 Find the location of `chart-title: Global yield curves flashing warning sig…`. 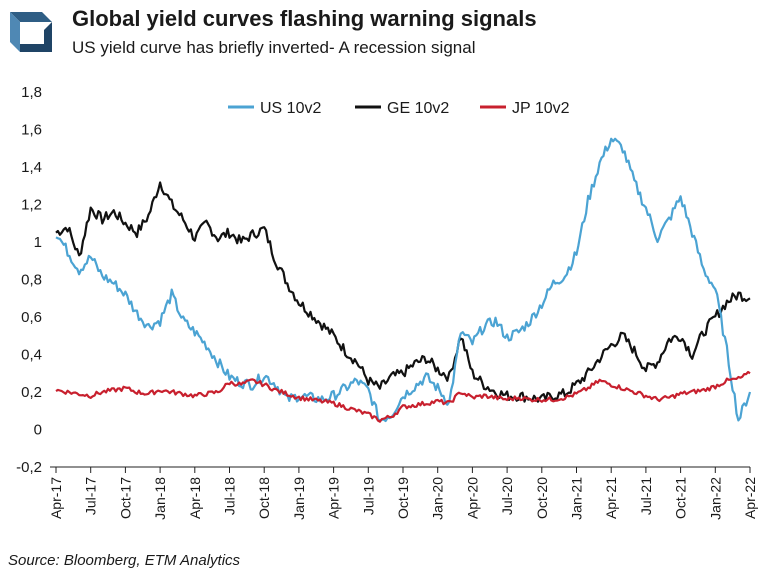

chart-title: Global yield curves flashing warning sig… is located at coordinates (304, 18).